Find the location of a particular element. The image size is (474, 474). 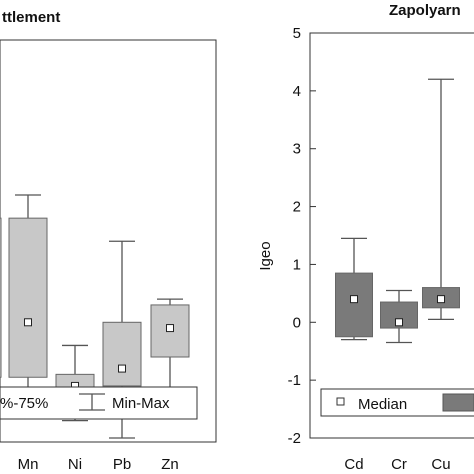

right-iqr-box is located at coordinates (354, 305).